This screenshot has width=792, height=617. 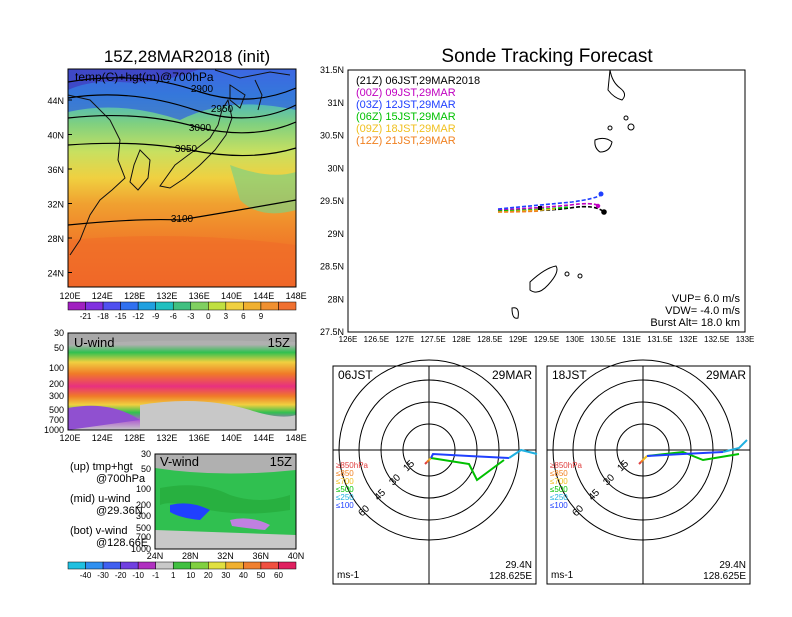 I want to click on uwind-p-tick: 1000, so click(x=54, y=430).